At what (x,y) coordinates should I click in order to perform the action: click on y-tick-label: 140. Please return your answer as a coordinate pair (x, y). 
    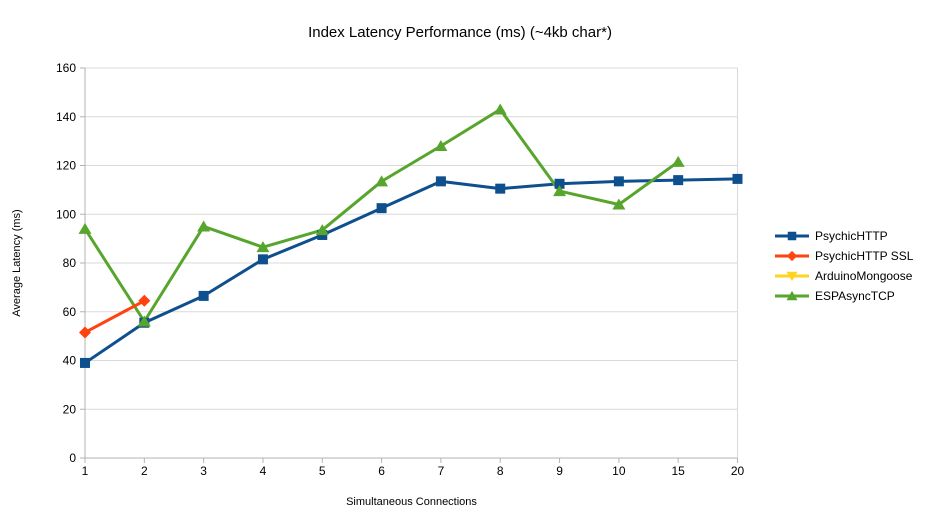
    Looking at the image, I should click on (66, 117).